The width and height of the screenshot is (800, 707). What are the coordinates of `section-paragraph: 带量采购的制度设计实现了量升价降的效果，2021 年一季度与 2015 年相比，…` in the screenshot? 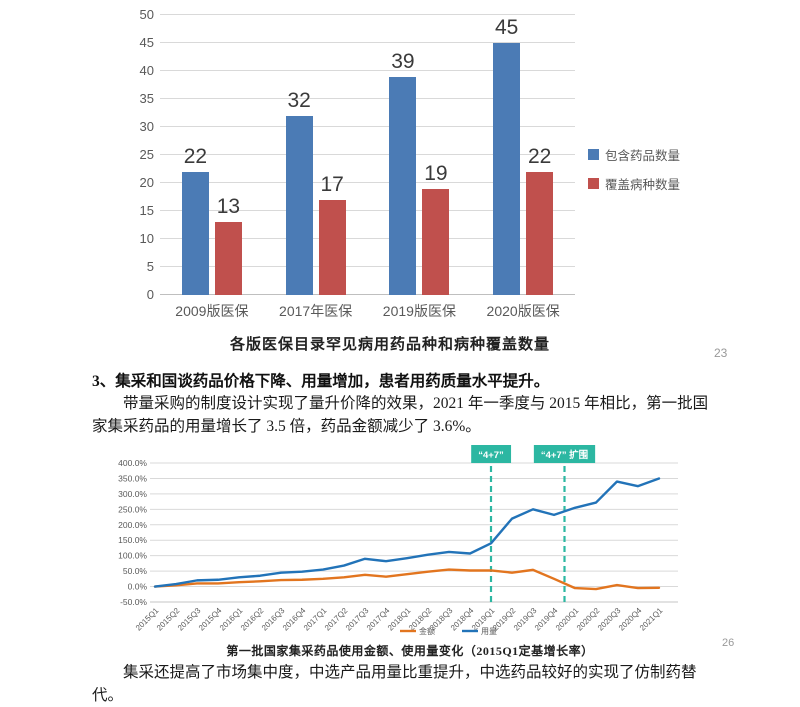 It's located at (400, 415).